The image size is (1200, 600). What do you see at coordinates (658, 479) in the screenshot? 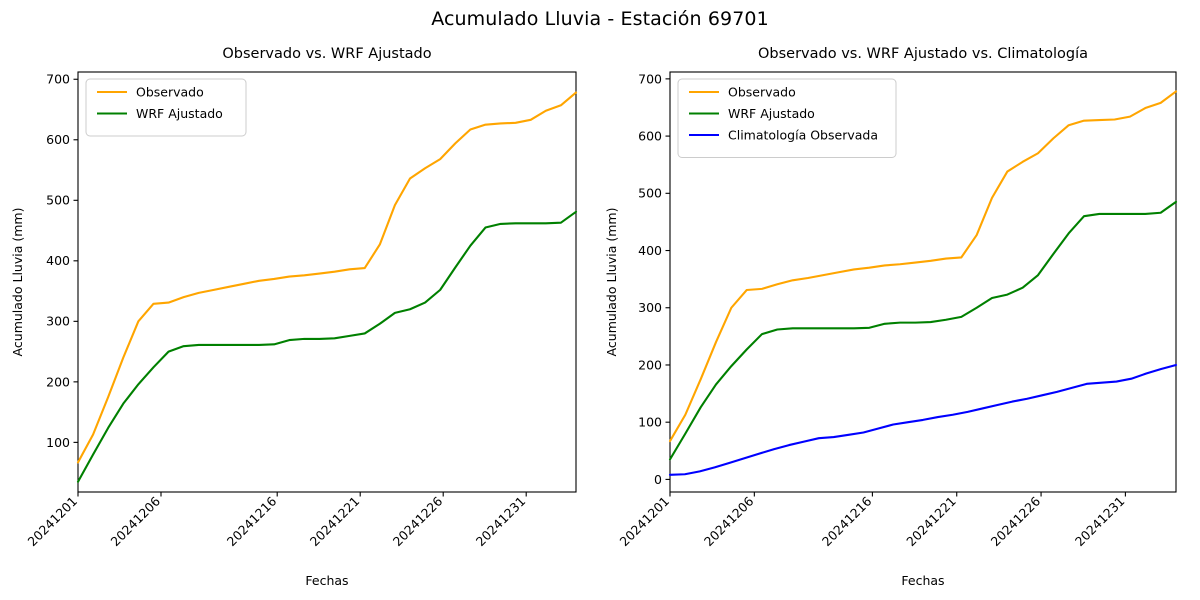
I see `y-axis-tick-label: 0` at bounding box center [658, 479].